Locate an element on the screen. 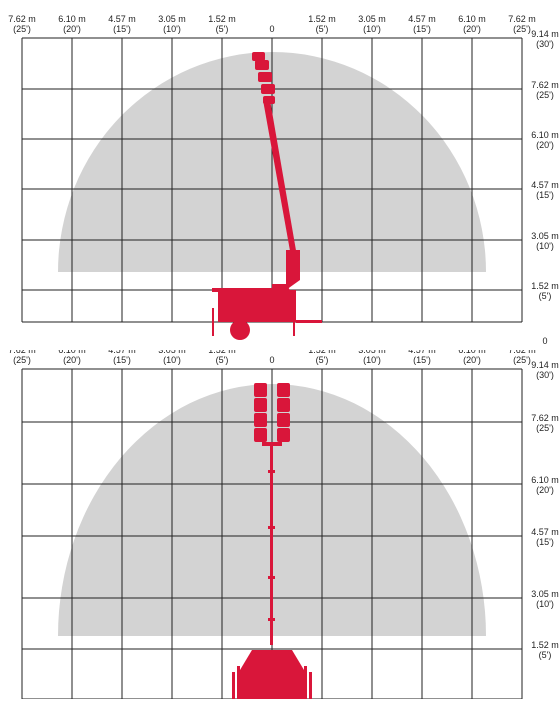  side-view-machine is located at coordinates (267, 196).